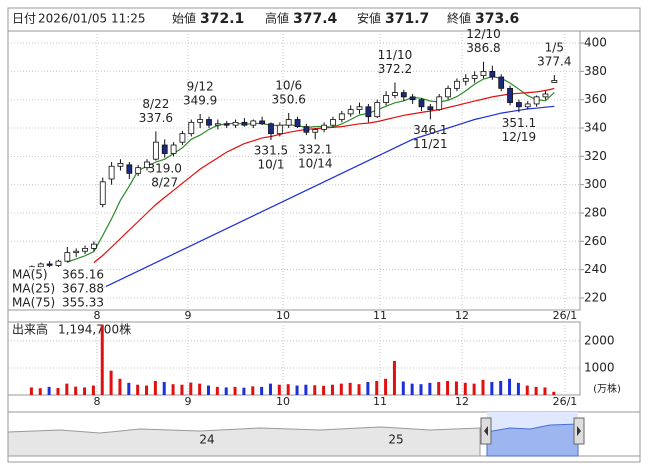 The width and height of the screenshot is (653, 474). Describe the element at coordinates (595, 297) in the screenshot. I see `y-tick-label: 220` at that location.